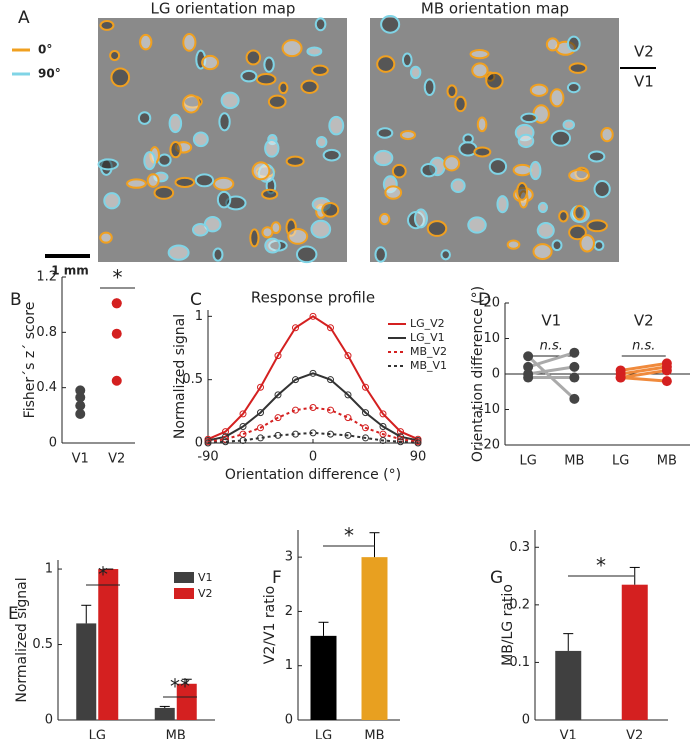 The height and width of the screenshot is (739, 700). Describe the element at coordinates (180, 687) in the screenshot. I see `significance-mark: **` at that location.